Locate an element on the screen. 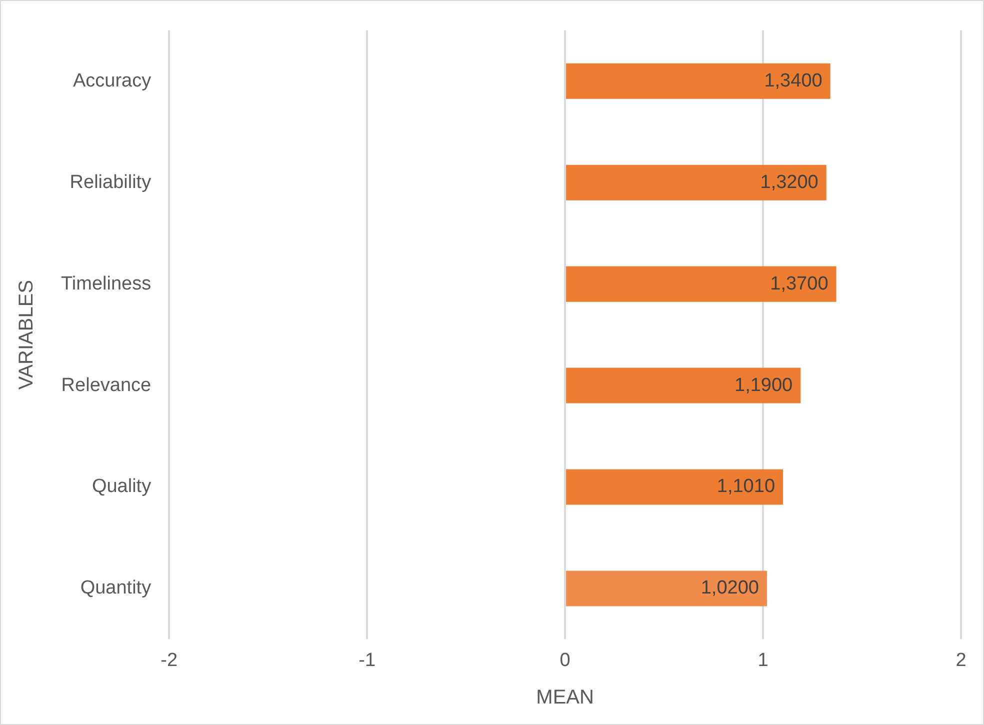 This screenshot has width=984, height=725. data-label: 1,1010 is located at coordinates (746, 487).